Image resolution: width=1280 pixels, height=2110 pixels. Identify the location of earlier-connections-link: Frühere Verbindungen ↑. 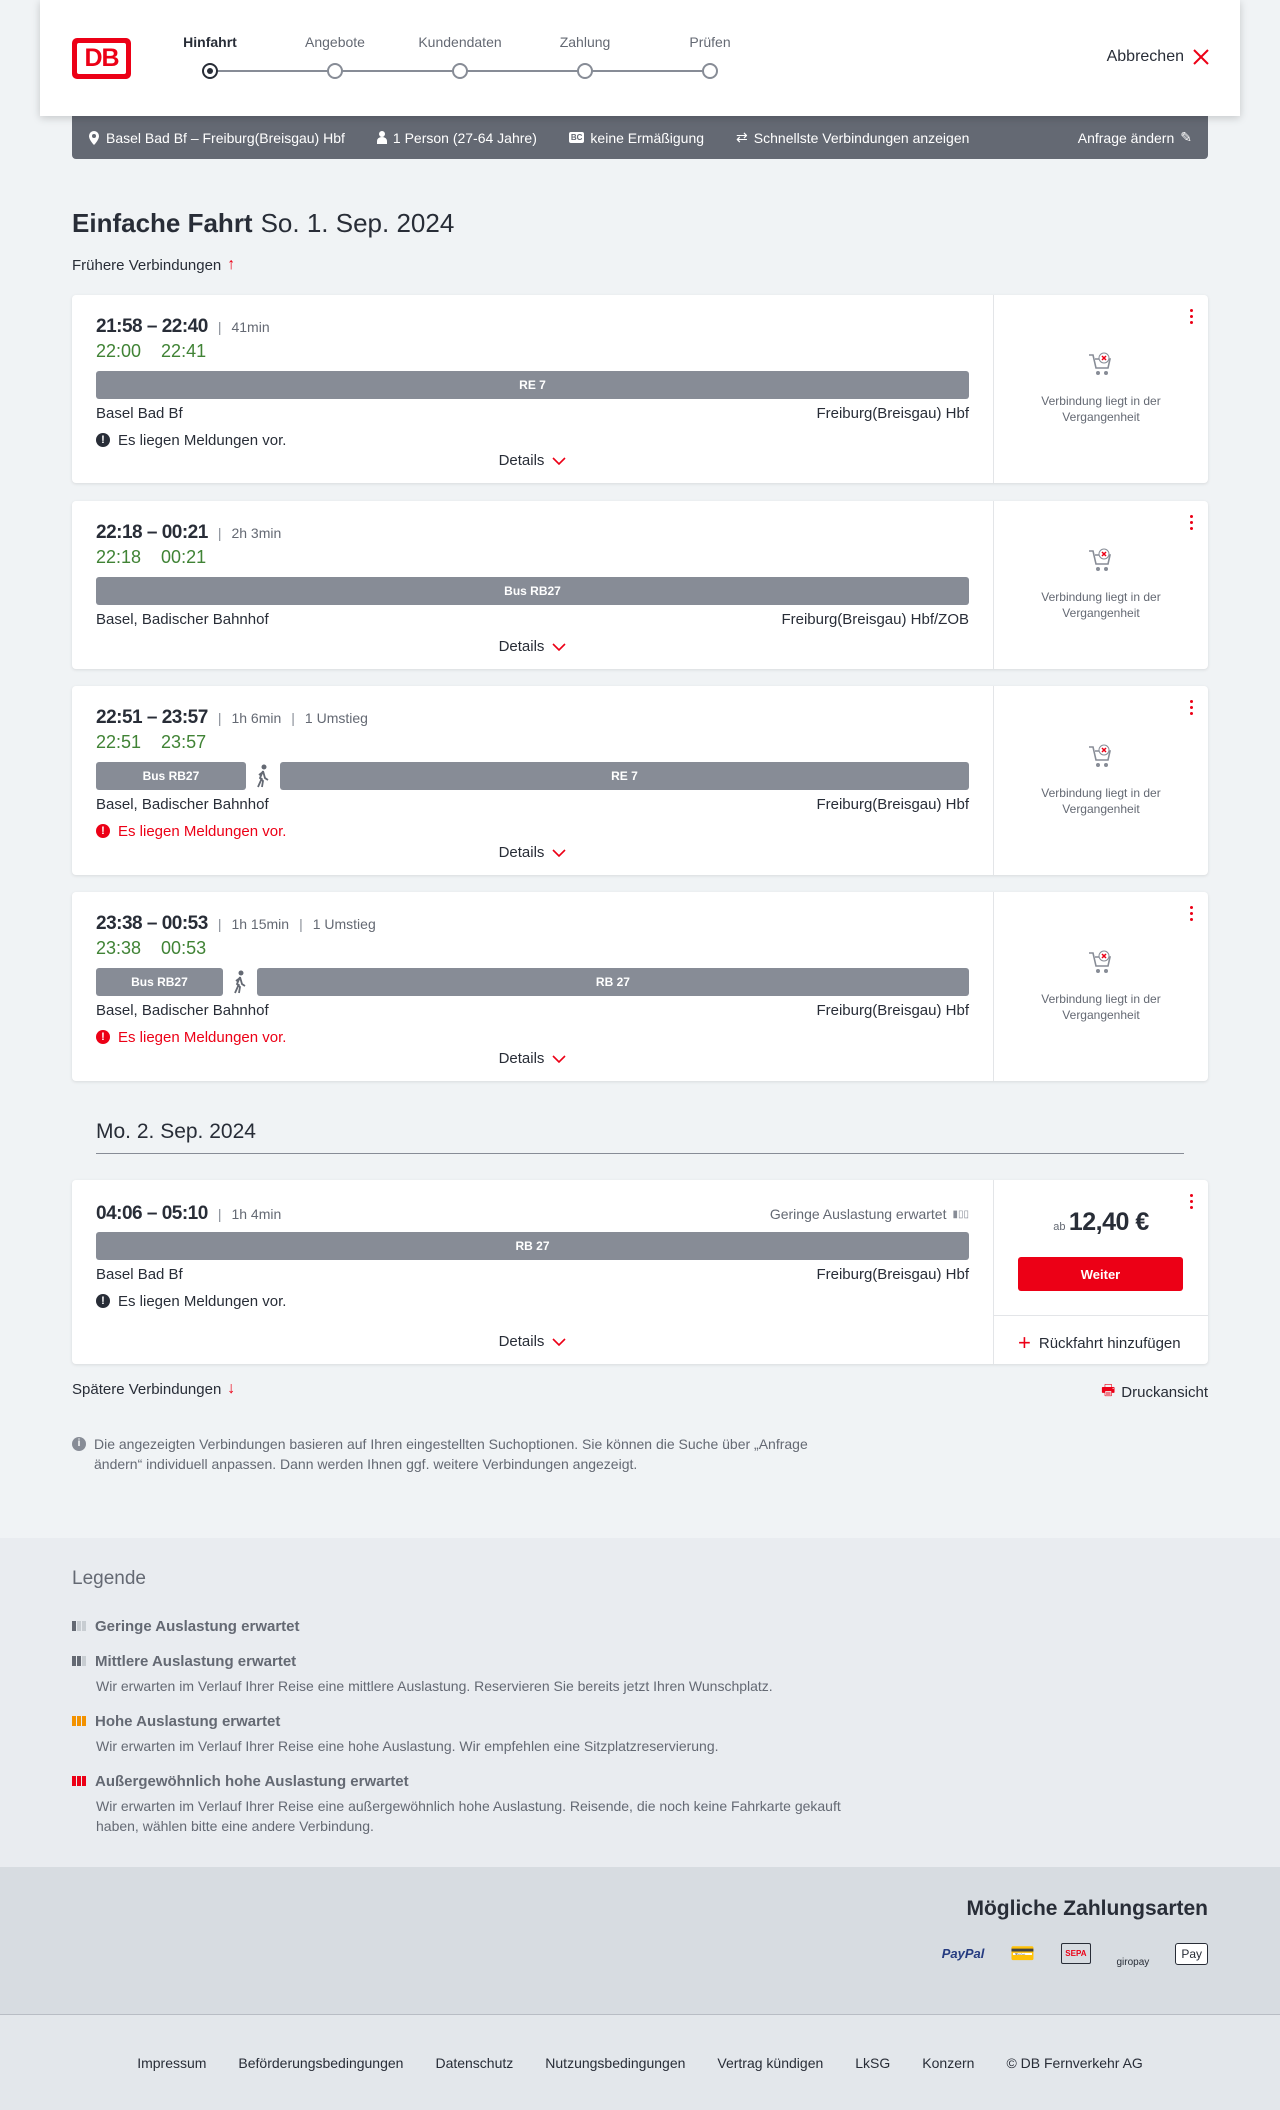
(154, 265).